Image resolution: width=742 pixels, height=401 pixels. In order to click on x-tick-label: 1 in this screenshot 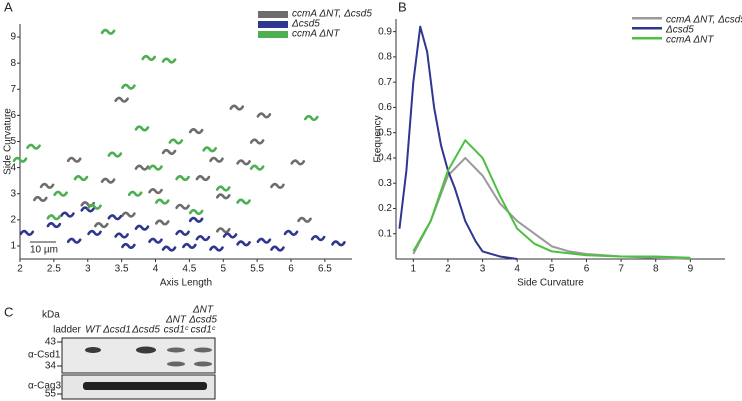, I will do `click(414, 269)`.